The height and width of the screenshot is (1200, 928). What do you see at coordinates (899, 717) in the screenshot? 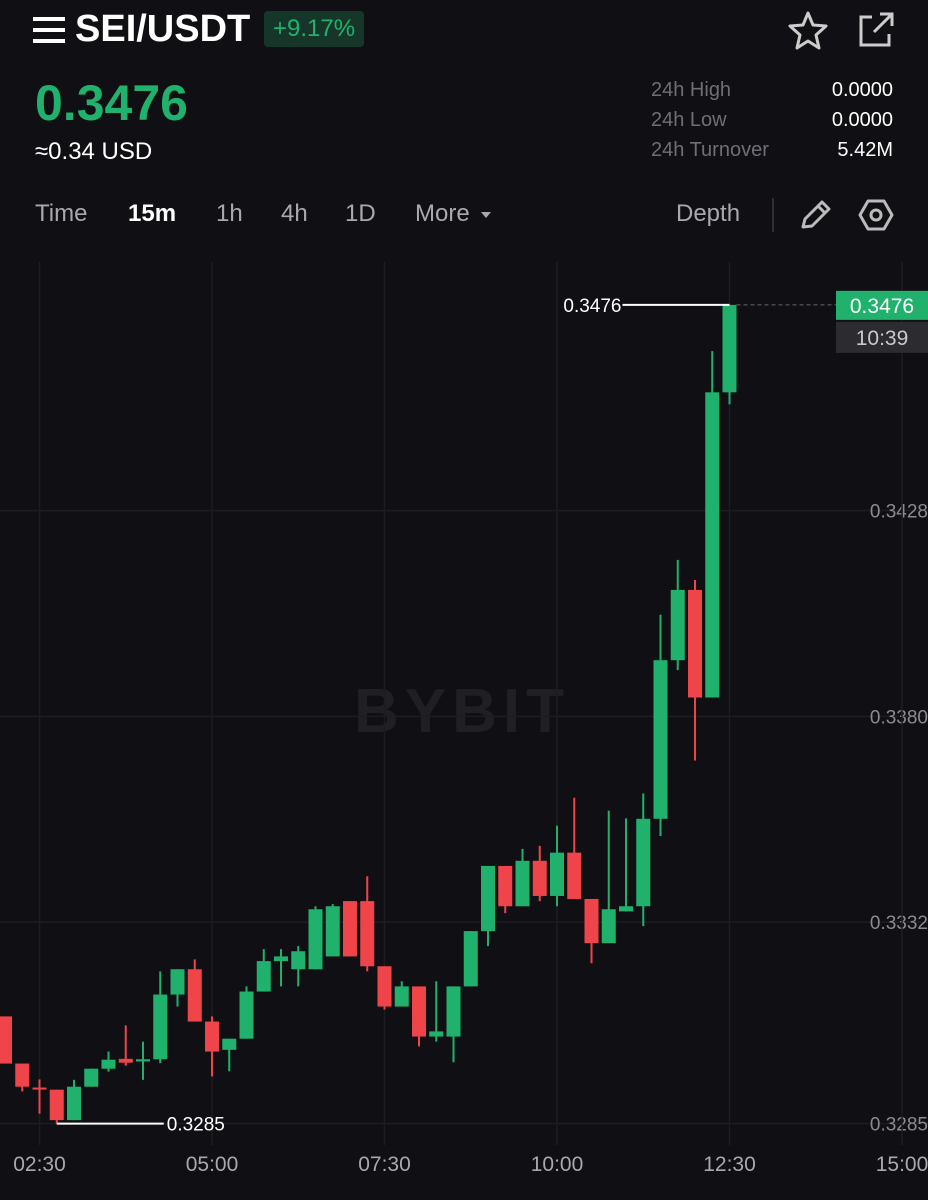
I see `y-tick-label: 0.3380` at bounding box center [899, 717].